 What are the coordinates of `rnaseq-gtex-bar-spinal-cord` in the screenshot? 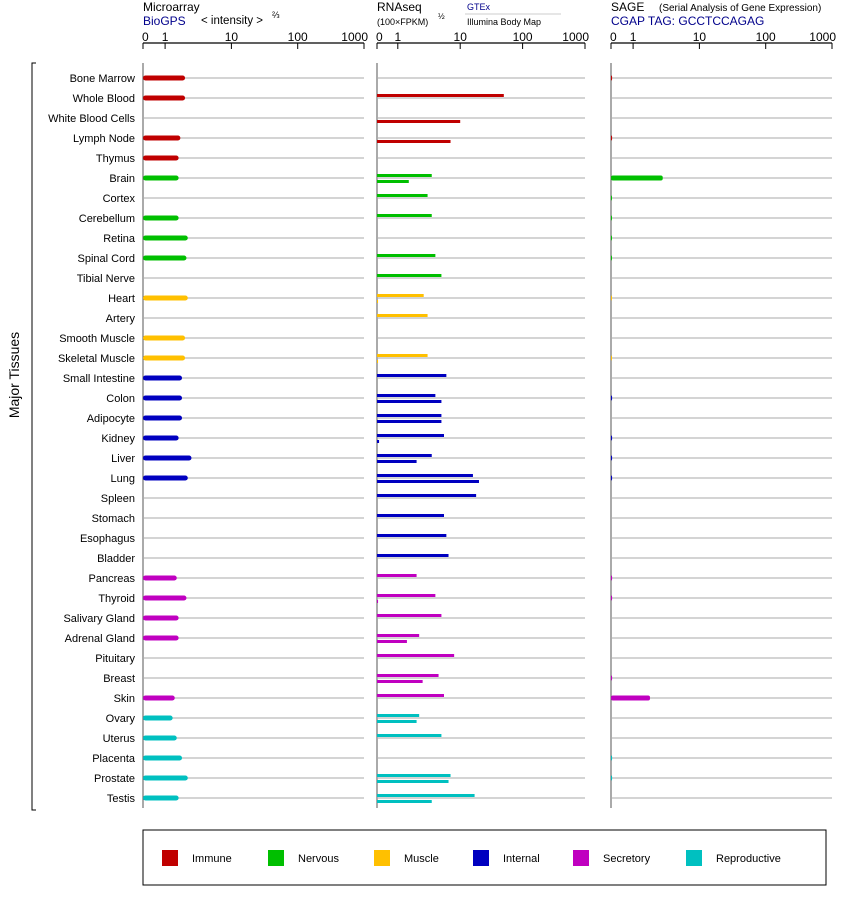 It's located at (406, 255).